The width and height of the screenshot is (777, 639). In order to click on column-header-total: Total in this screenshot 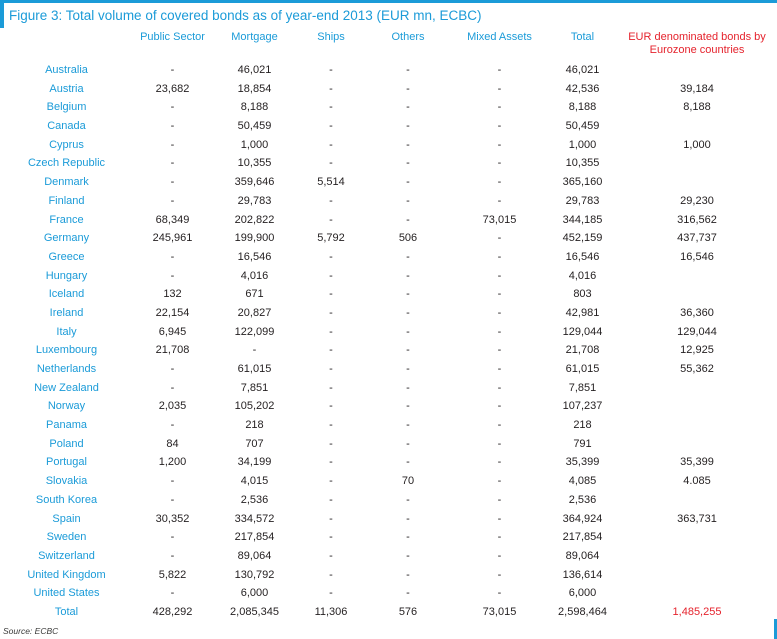, I will do `click(582, 37)`.